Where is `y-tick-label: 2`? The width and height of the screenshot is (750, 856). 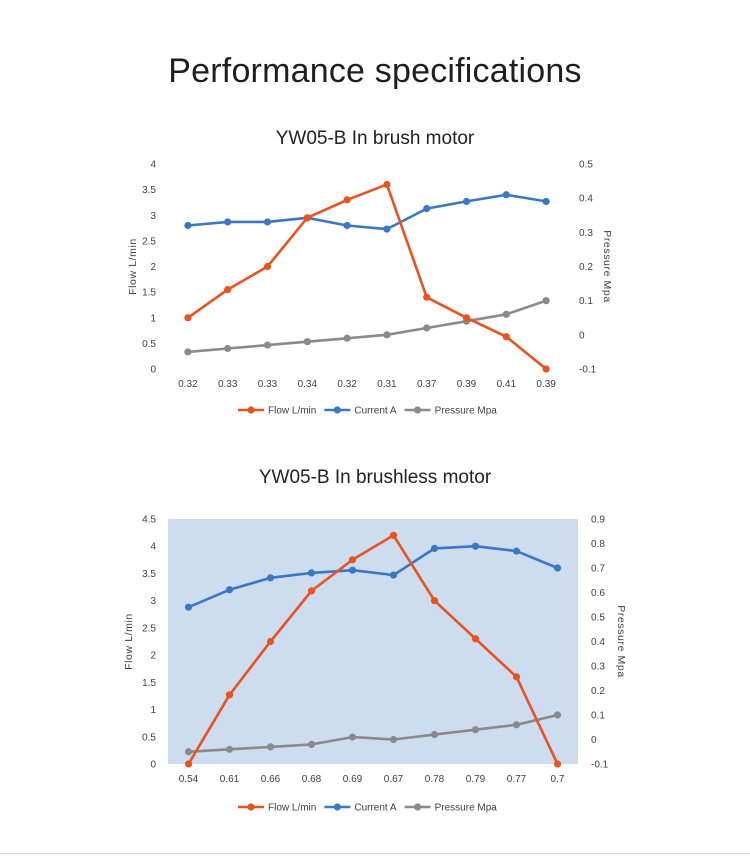
y-tick-label: 2 is located at coordinates (153, 267).